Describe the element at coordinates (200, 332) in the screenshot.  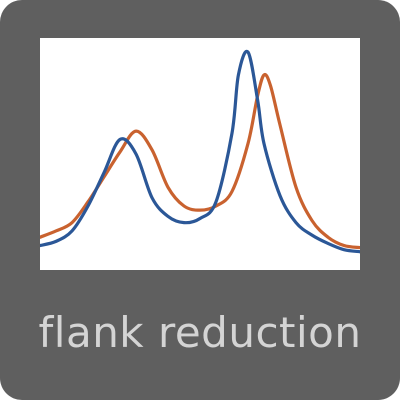
I see `tile-label: flank reduction` at that location.